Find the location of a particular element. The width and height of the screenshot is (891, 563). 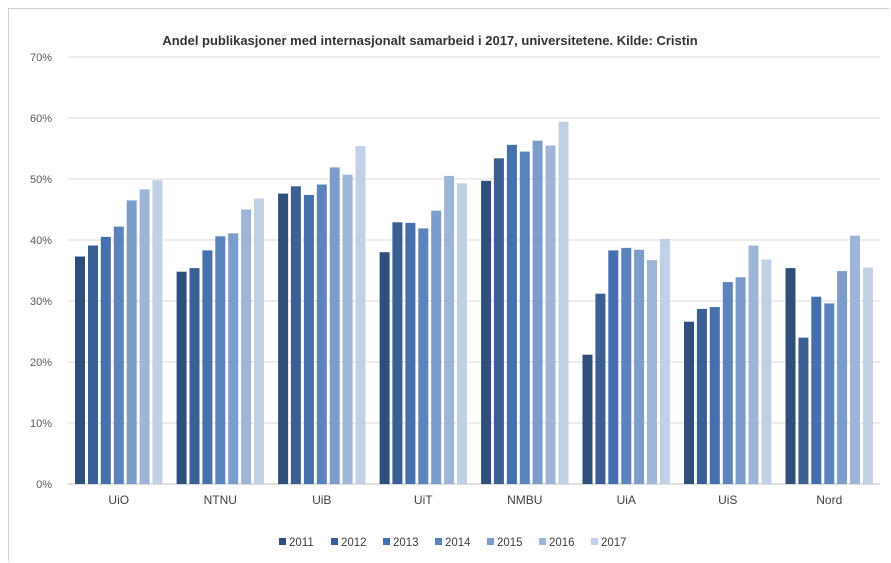

bar-ntnu-2012 is located at coordinates (194, 376).